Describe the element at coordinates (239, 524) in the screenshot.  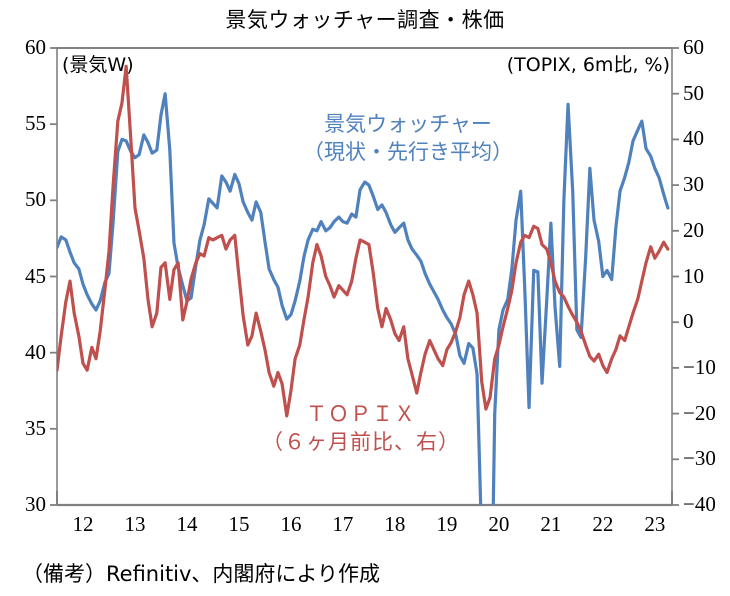
I see `x-axis-tick-15: 15` at that location.